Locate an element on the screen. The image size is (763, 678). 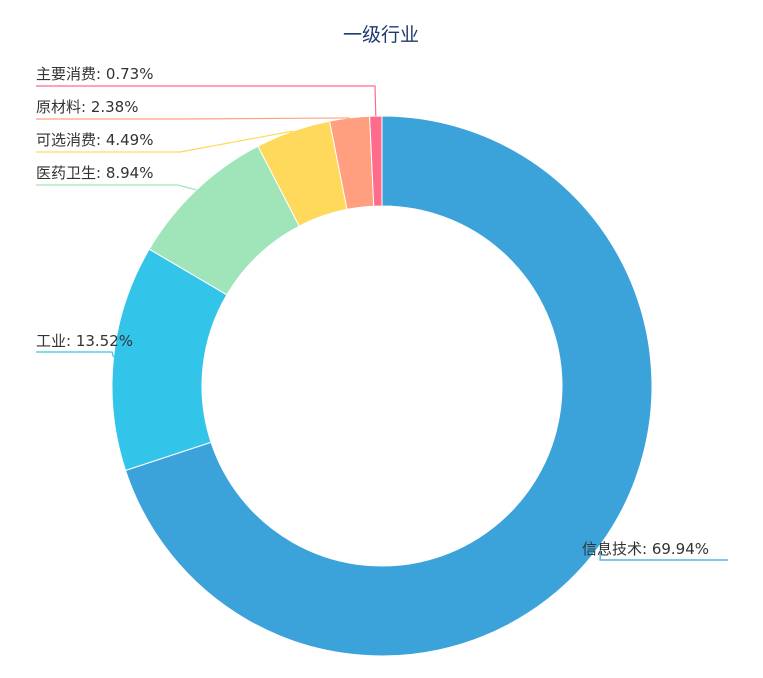
slice-label-3: 可选消费: 4.49% is located at coordinates (94, 140).